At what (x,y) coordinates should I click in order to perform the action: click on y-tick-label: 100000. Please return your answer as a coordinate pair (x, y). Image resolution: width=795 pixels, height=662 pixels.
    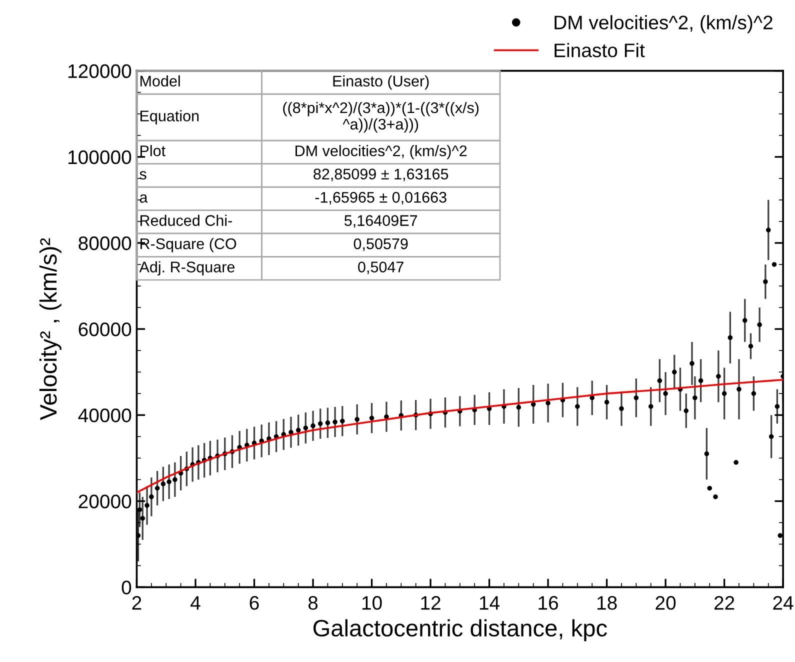
    Looking at the image, I should click on (100, 157).